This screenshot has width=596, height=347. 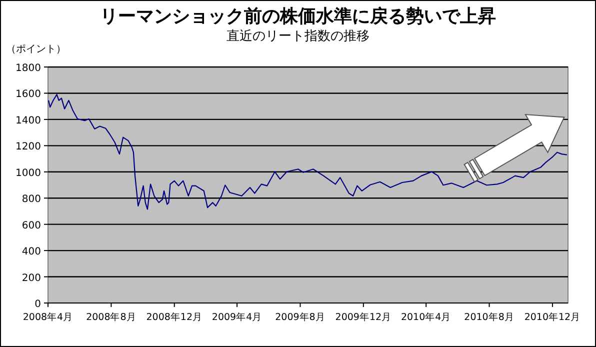 What do you see at coordinates (28, 173) in the screenshot?
I see `y-tick-label: 1000` at bounding box center [28, 173].